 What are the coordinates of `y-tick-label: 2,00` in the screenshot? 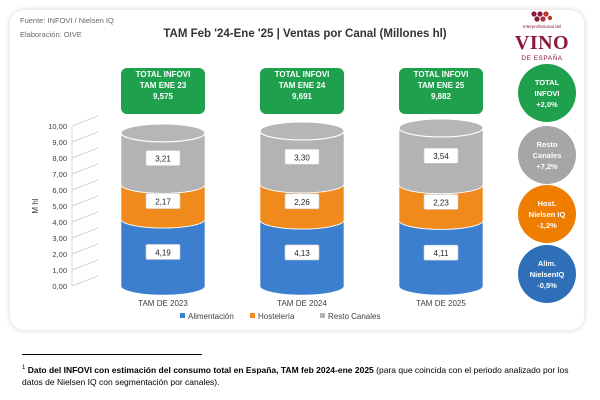 It's located at (59, 254).